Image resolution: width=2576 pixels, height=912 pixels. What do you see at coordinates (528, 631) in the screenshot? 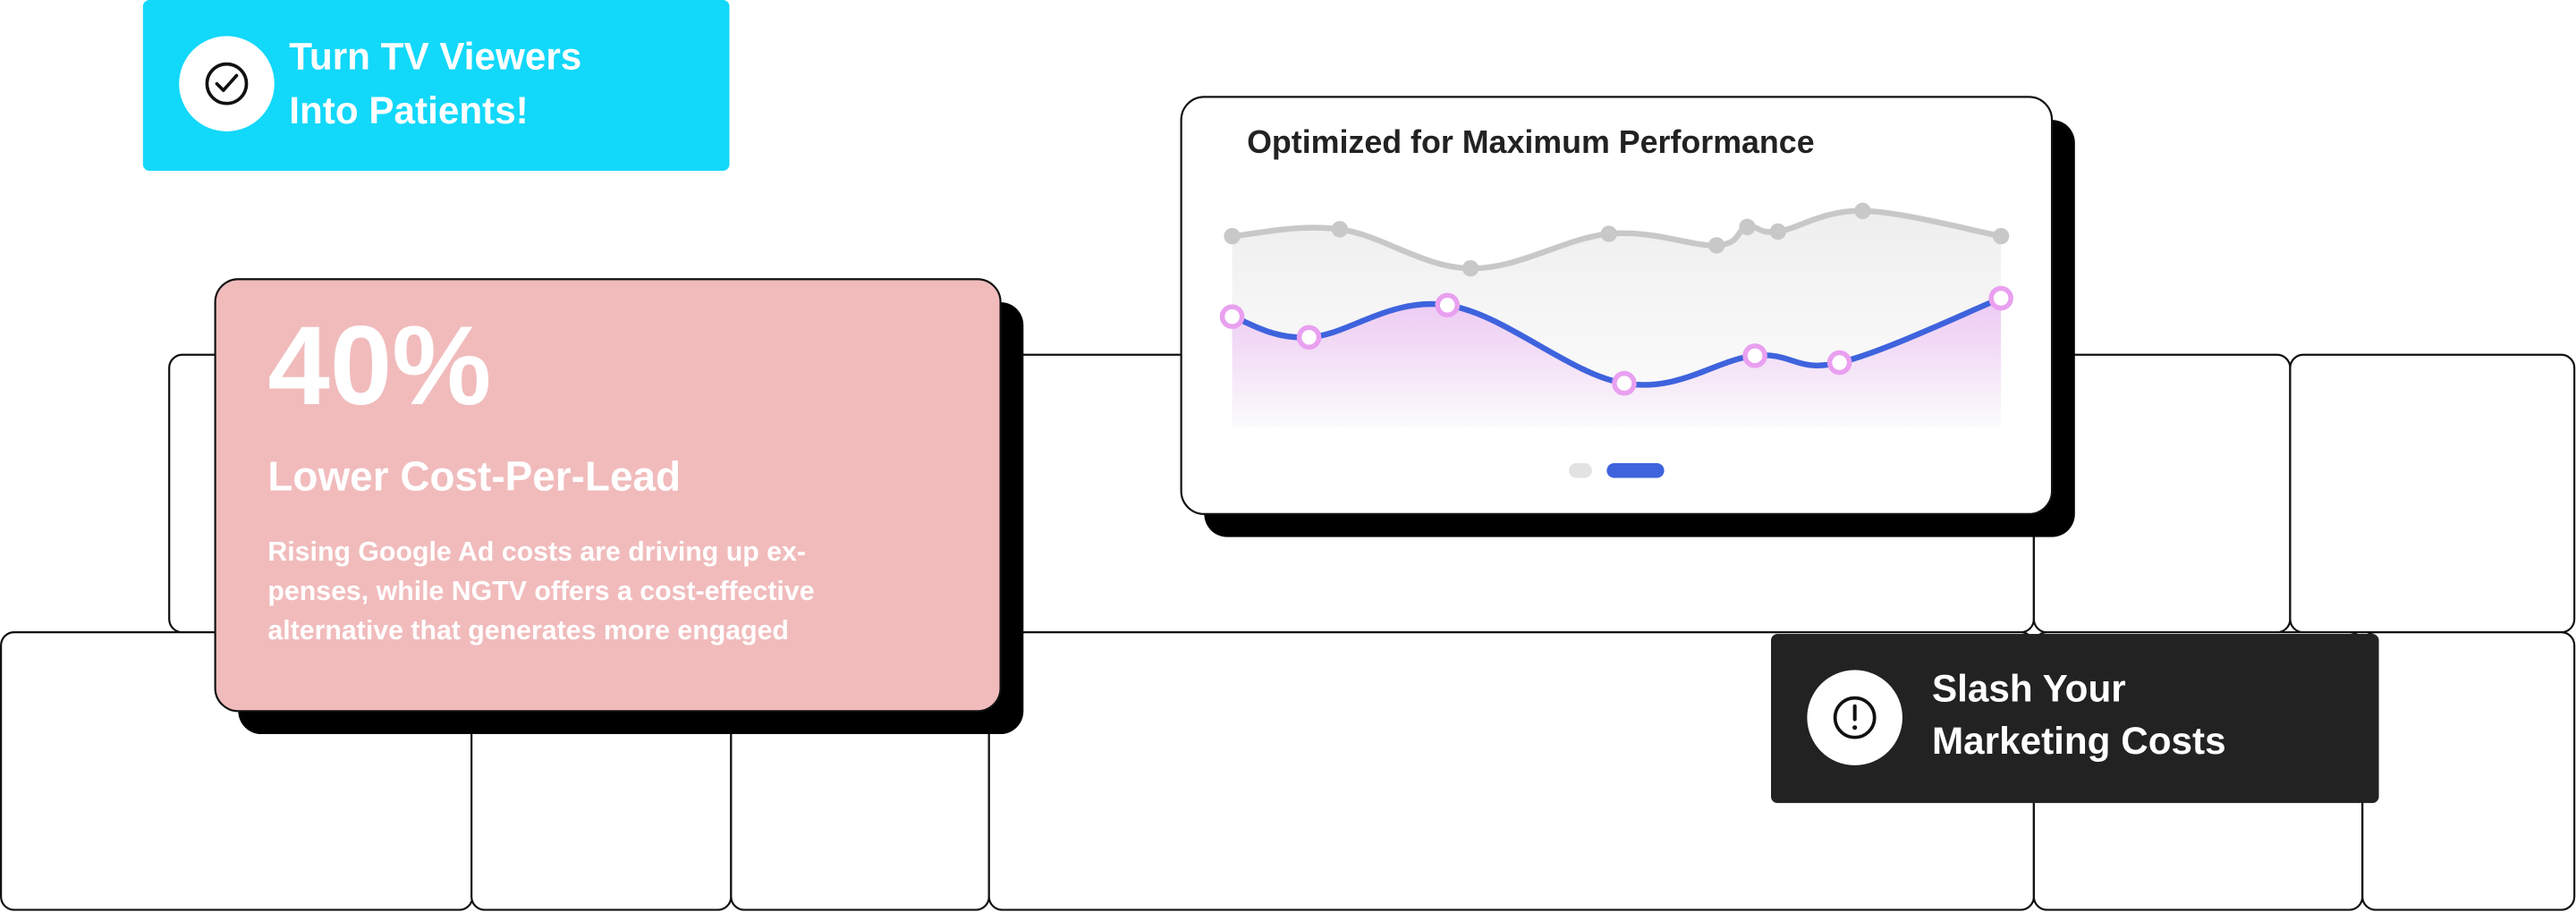
I see `stat-body: alternative that generates more engaged` at bounding box center [528, 631].